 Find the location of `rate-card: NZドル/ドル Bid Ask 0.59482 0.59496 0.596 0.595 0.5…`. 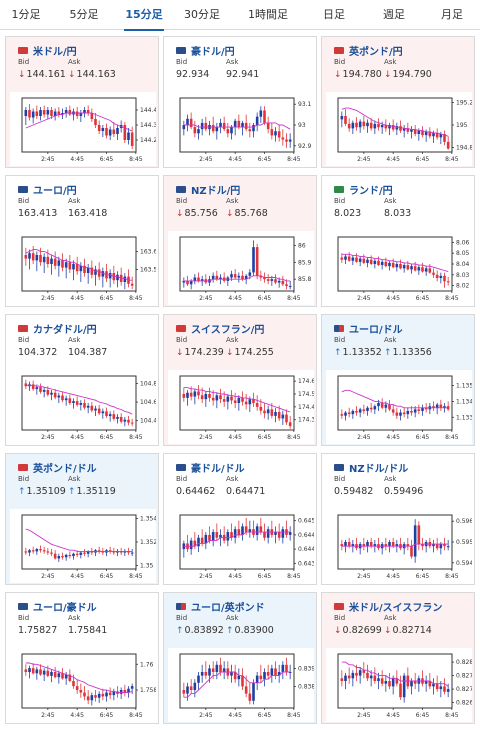

rate-card: NZドル/ドル Bid Ask 0.59482 0.59496 0.596 0.595 0.5… is located at coordinates (398, 519).